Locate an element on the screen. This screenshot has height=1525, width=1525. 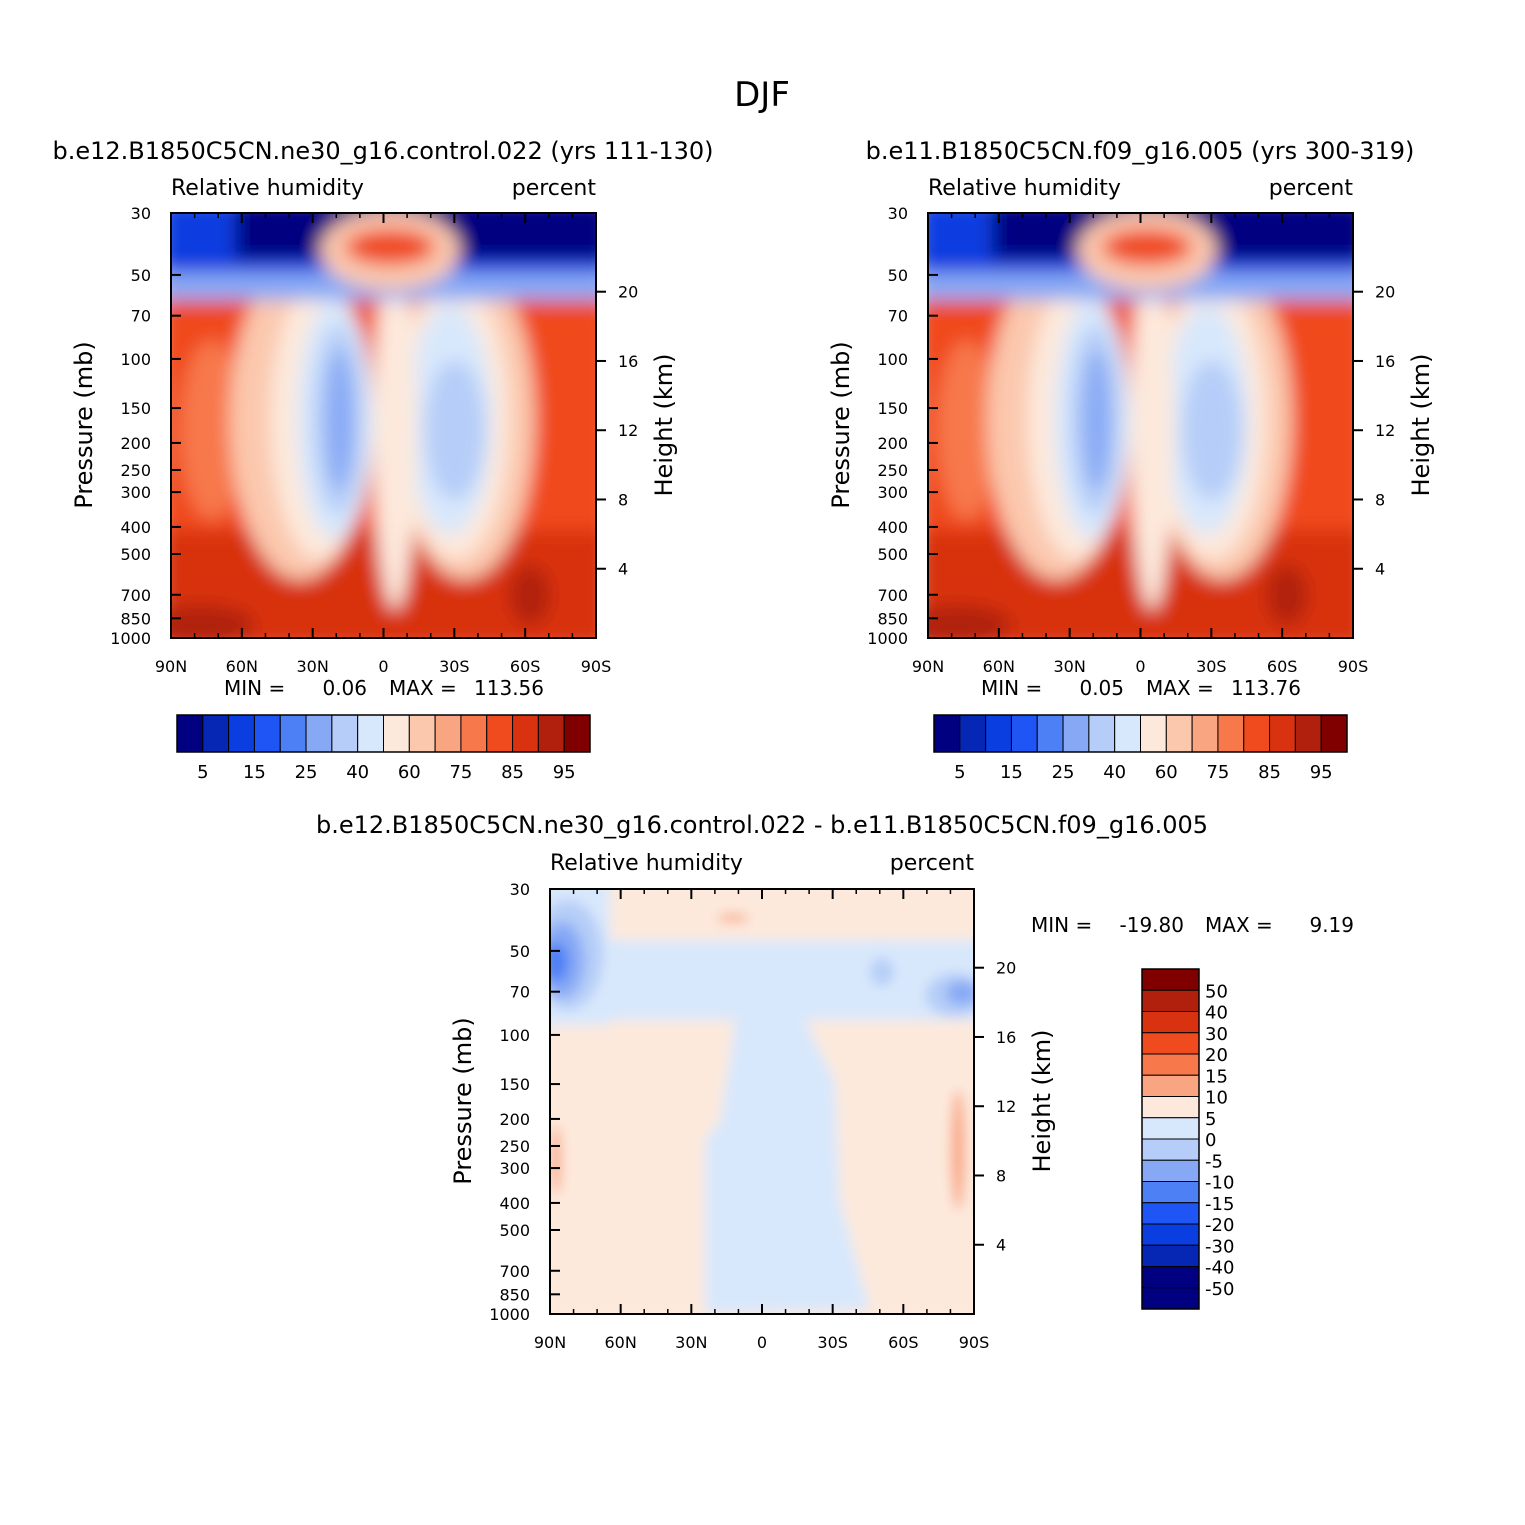
y-axis-label: Pressure (mb) is located at coordinates (84, 424).